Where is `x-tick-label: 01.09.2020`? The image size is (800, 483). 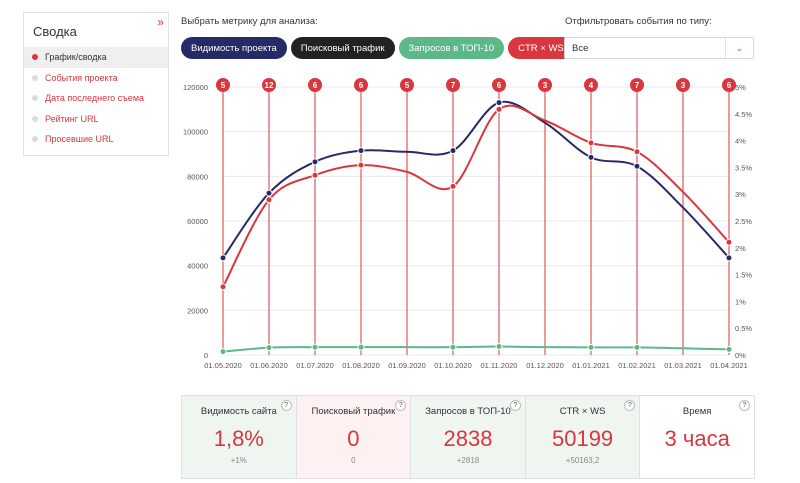
x-tick-label: 01.09.2020 is located at coordinates (407, 365).